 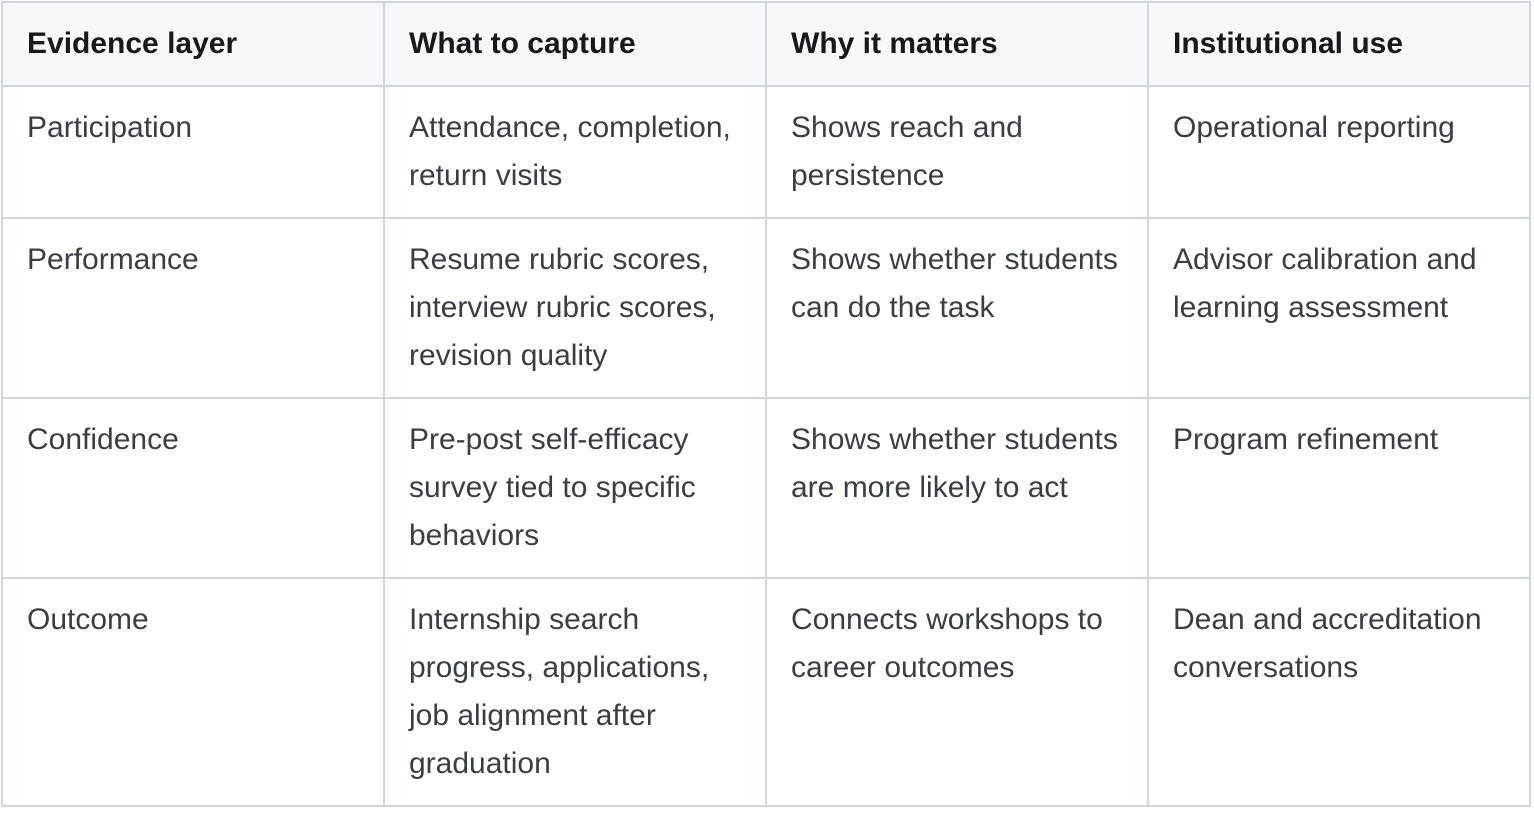 What do you see at coordinates (957, 308) in the screenshot?
I see `cell-why-it-matters: Shows whether students can do the task` at bounding box center [957, 308].